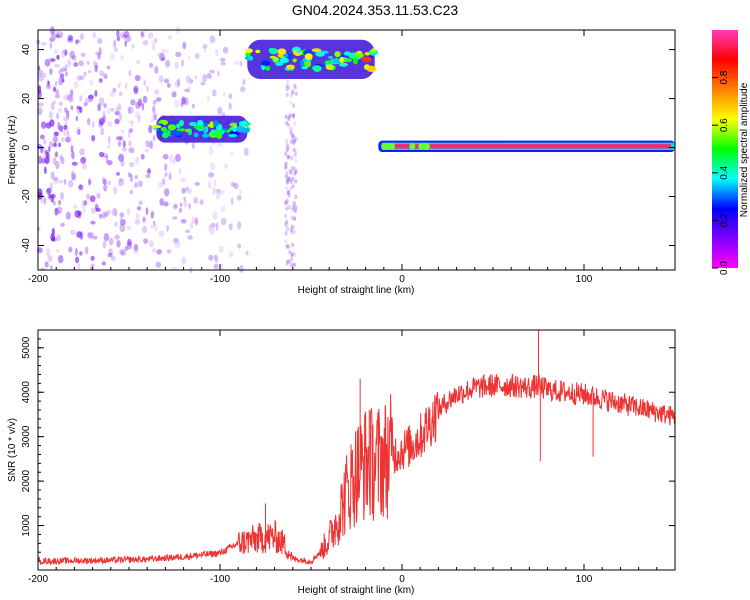 The height and width of the screenshot is (600, 750). What do you see at coordinates (402, 579) in the screenshot?
I see `x-tick-label: 0` at bounding box center [402, 579].